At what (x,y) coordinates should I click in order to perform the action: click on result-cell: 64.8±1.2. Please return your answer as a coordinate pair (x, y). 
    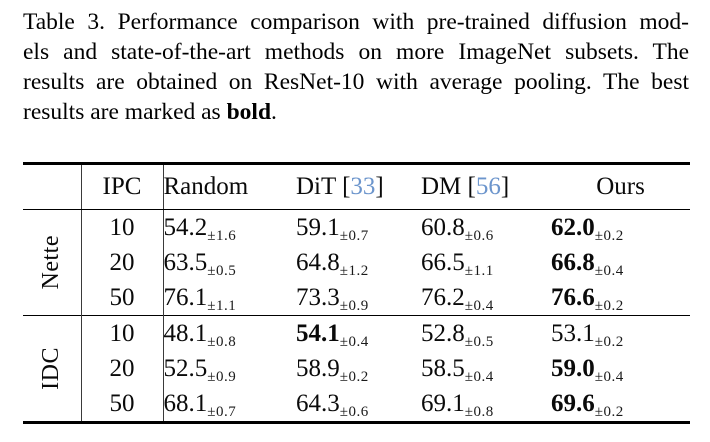
    Looking at the image, I should click on (358, 262).